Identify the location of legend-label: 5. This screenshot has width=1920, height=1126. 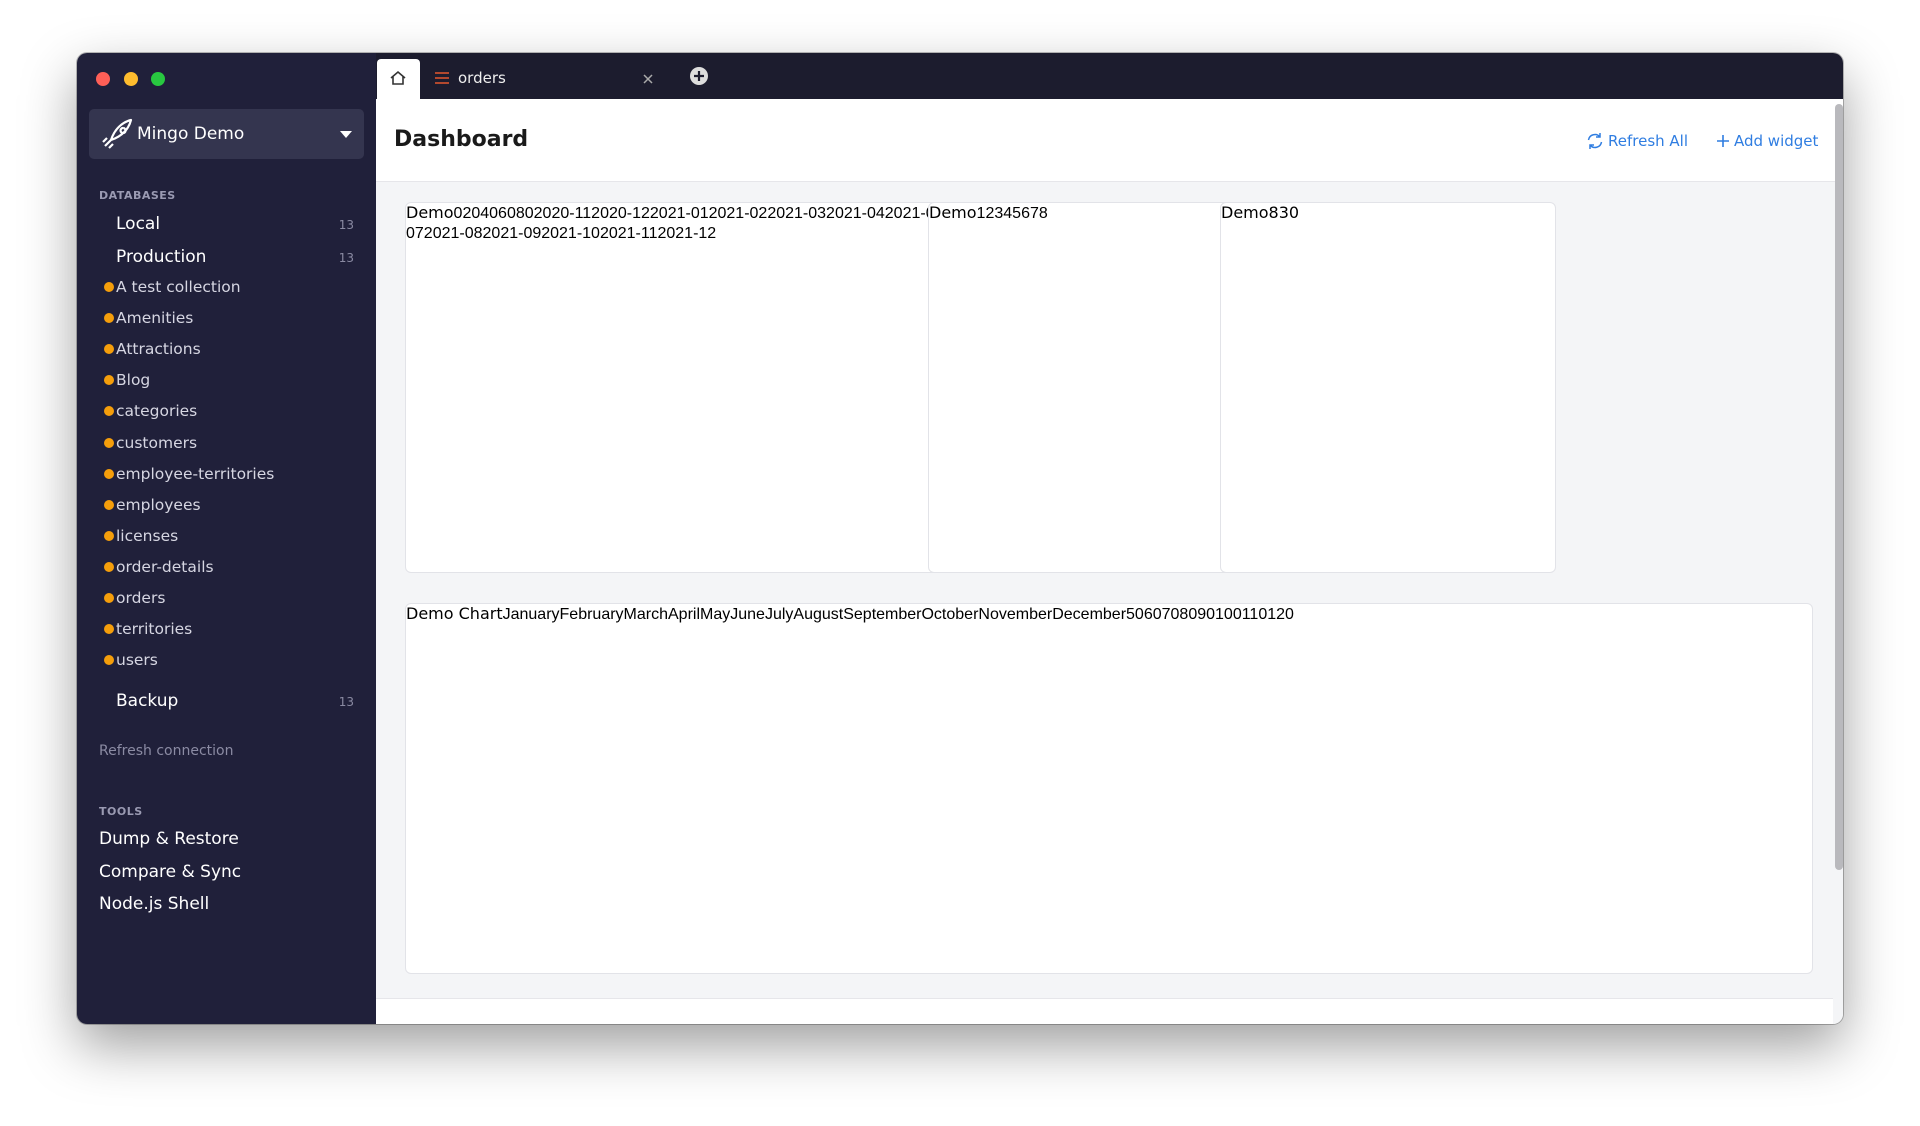
(1017, 213).